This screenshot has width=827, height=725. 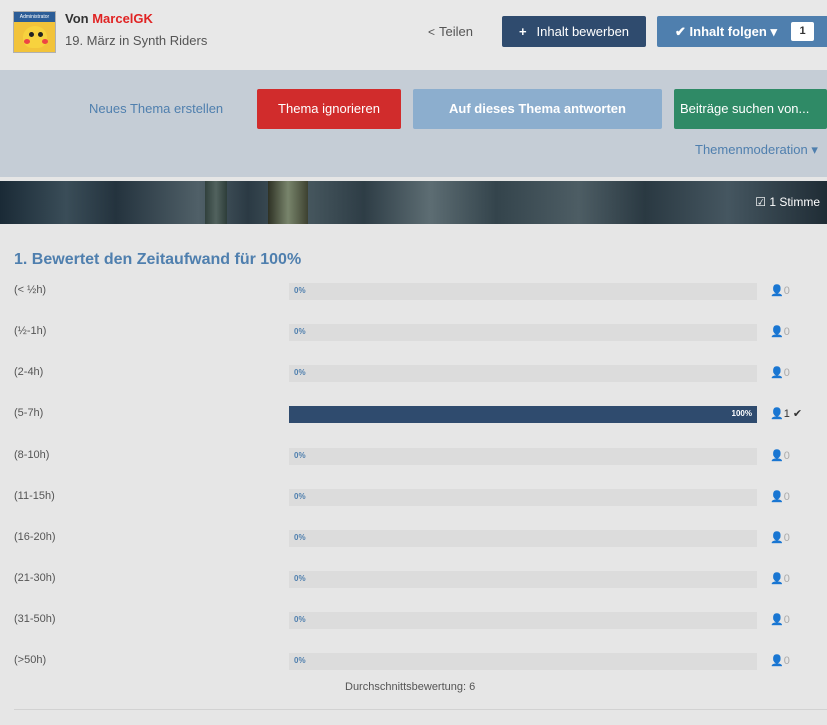 I want to click on avatar: Administrator, so click(x=34, y=32).